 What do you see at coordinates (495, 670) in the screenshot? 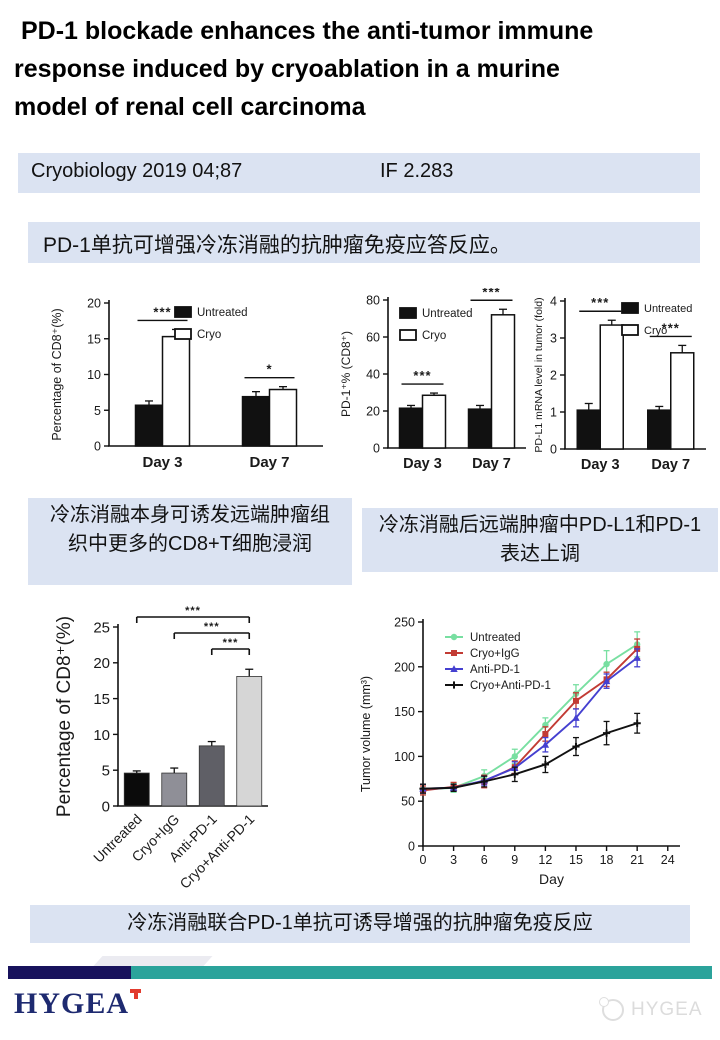
I see `svg-text: Anti-PD-1` at bounding box center [495, 670].